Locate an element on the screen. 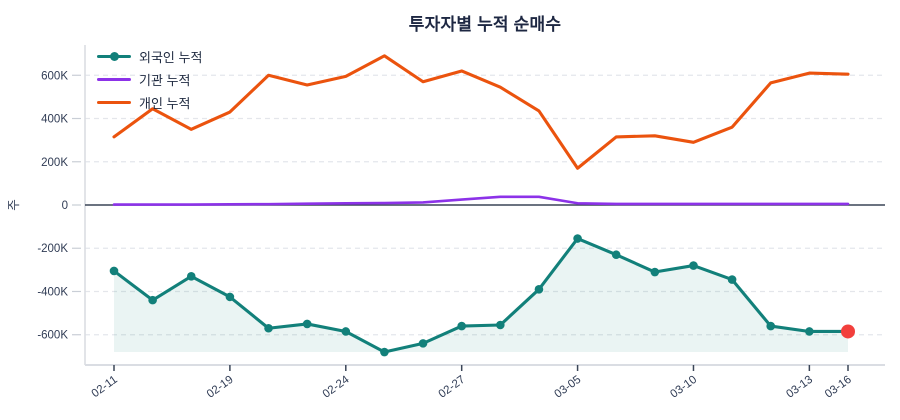 The height and width of the screenshot is (420, 900). legend-label-foreign: 외국인 누적 is located at coordinates (171, 57).